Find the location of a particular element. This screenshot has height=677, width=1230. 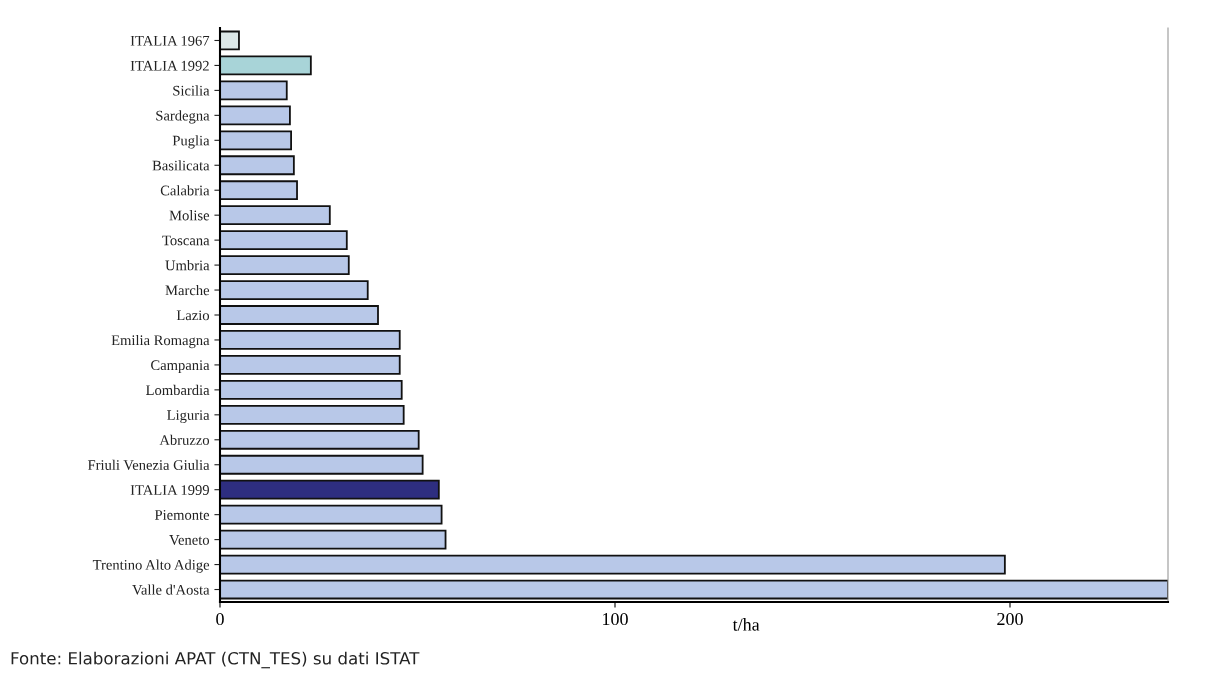

y-tick-label: Lazio is located at coordinates (193, 315).